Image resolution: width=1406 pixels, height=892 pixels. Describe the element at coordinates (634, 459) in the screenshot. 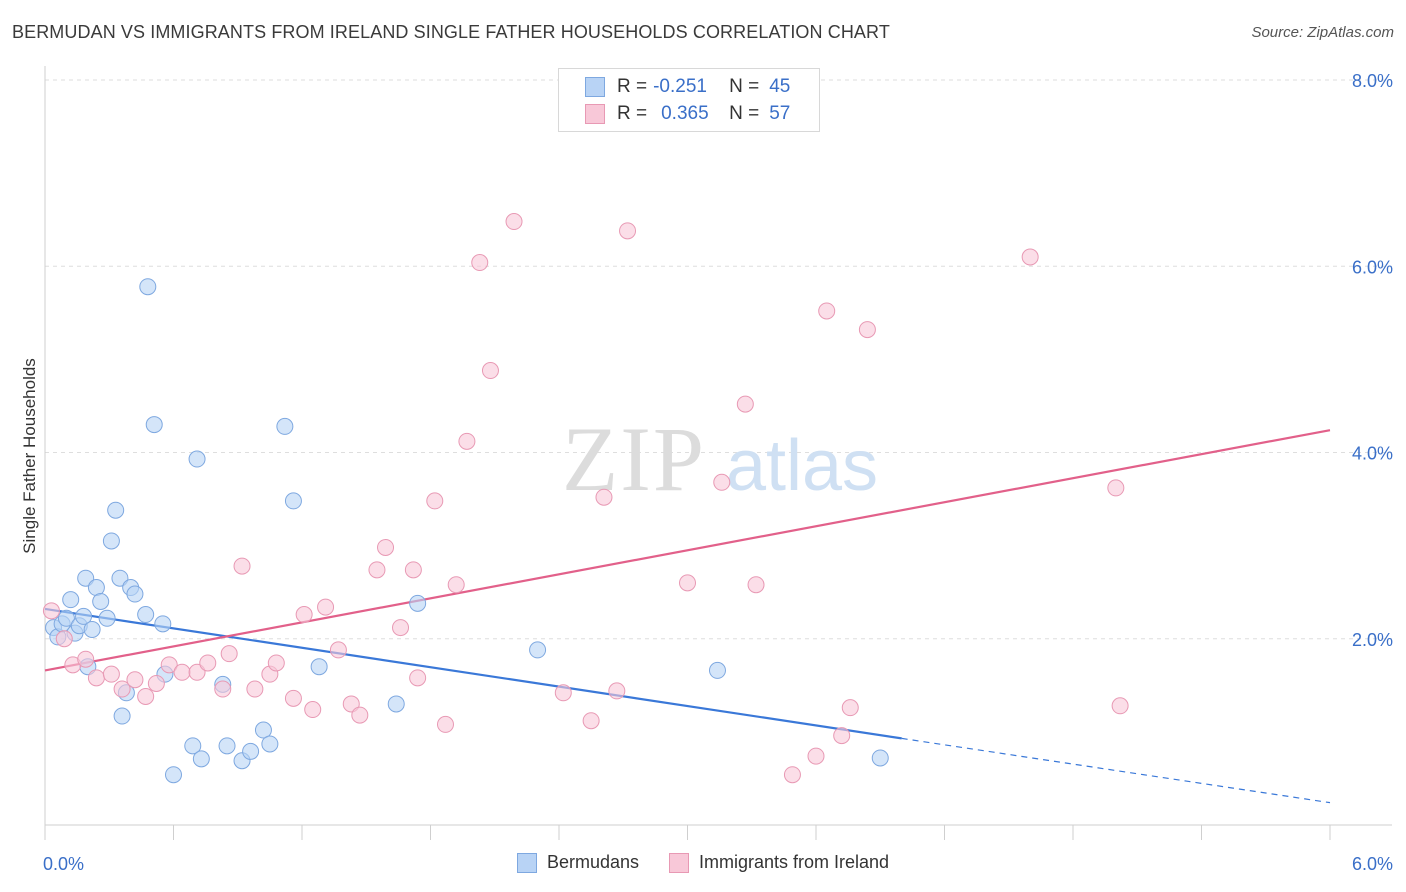

I see `watermark-zip: ZIP` at that location.